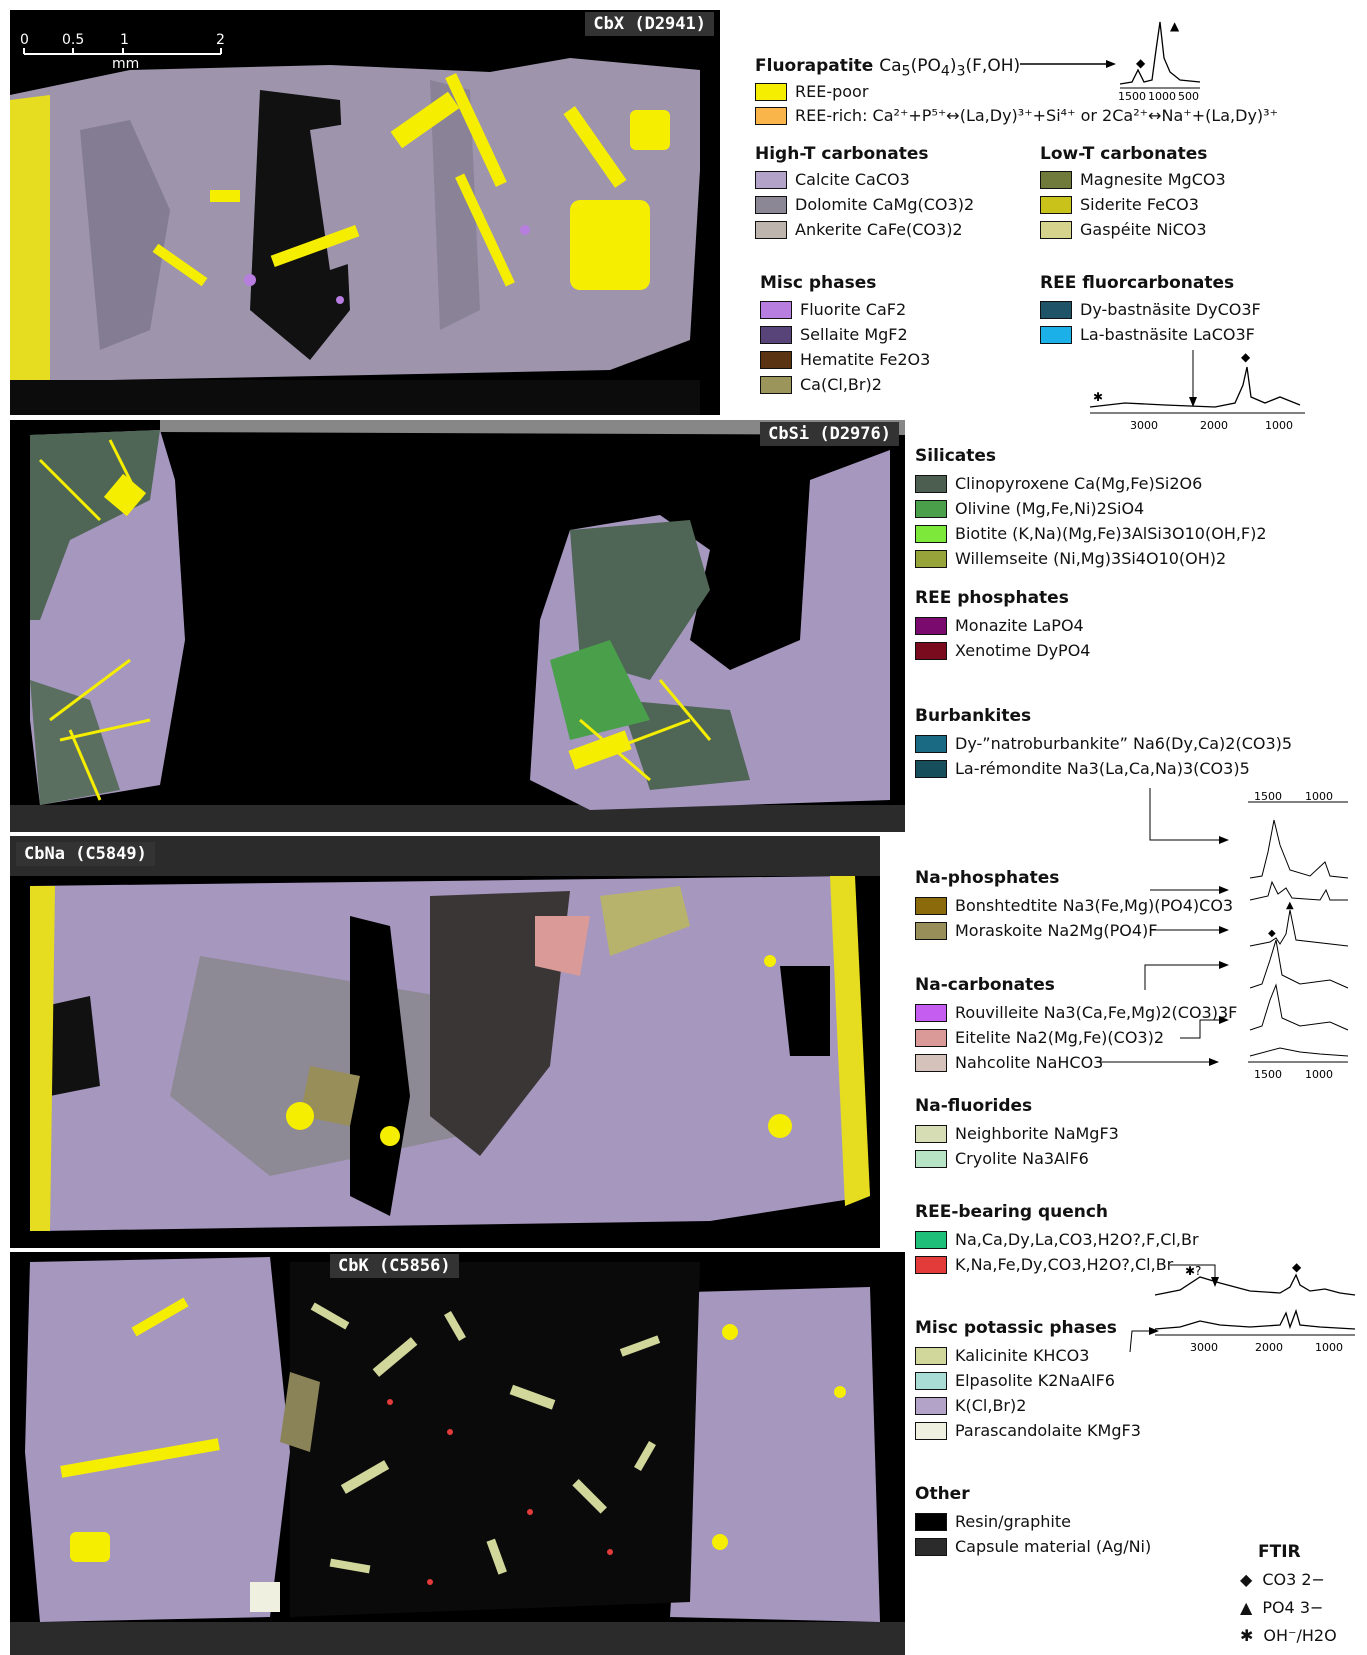 The width and height of the screenshot is (1367, 1655). Describe the element at coordinates (1019, 625) in the screenshot. I see `legend-item-label: Monazite LaPO4` at that location.